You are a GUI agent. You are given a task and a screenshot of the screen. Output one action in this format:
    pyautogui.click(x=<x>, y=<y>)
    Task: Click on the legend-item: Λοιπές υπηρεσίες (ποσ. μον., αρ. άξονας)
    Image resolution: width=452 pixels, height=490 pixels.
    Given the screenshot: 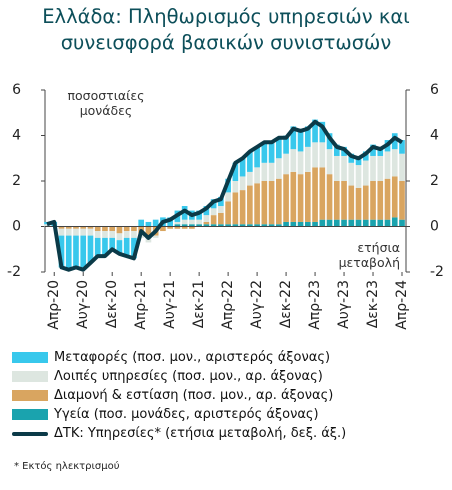 What is the action you would take?
    pyautogui.click(x=230, y=376)
    